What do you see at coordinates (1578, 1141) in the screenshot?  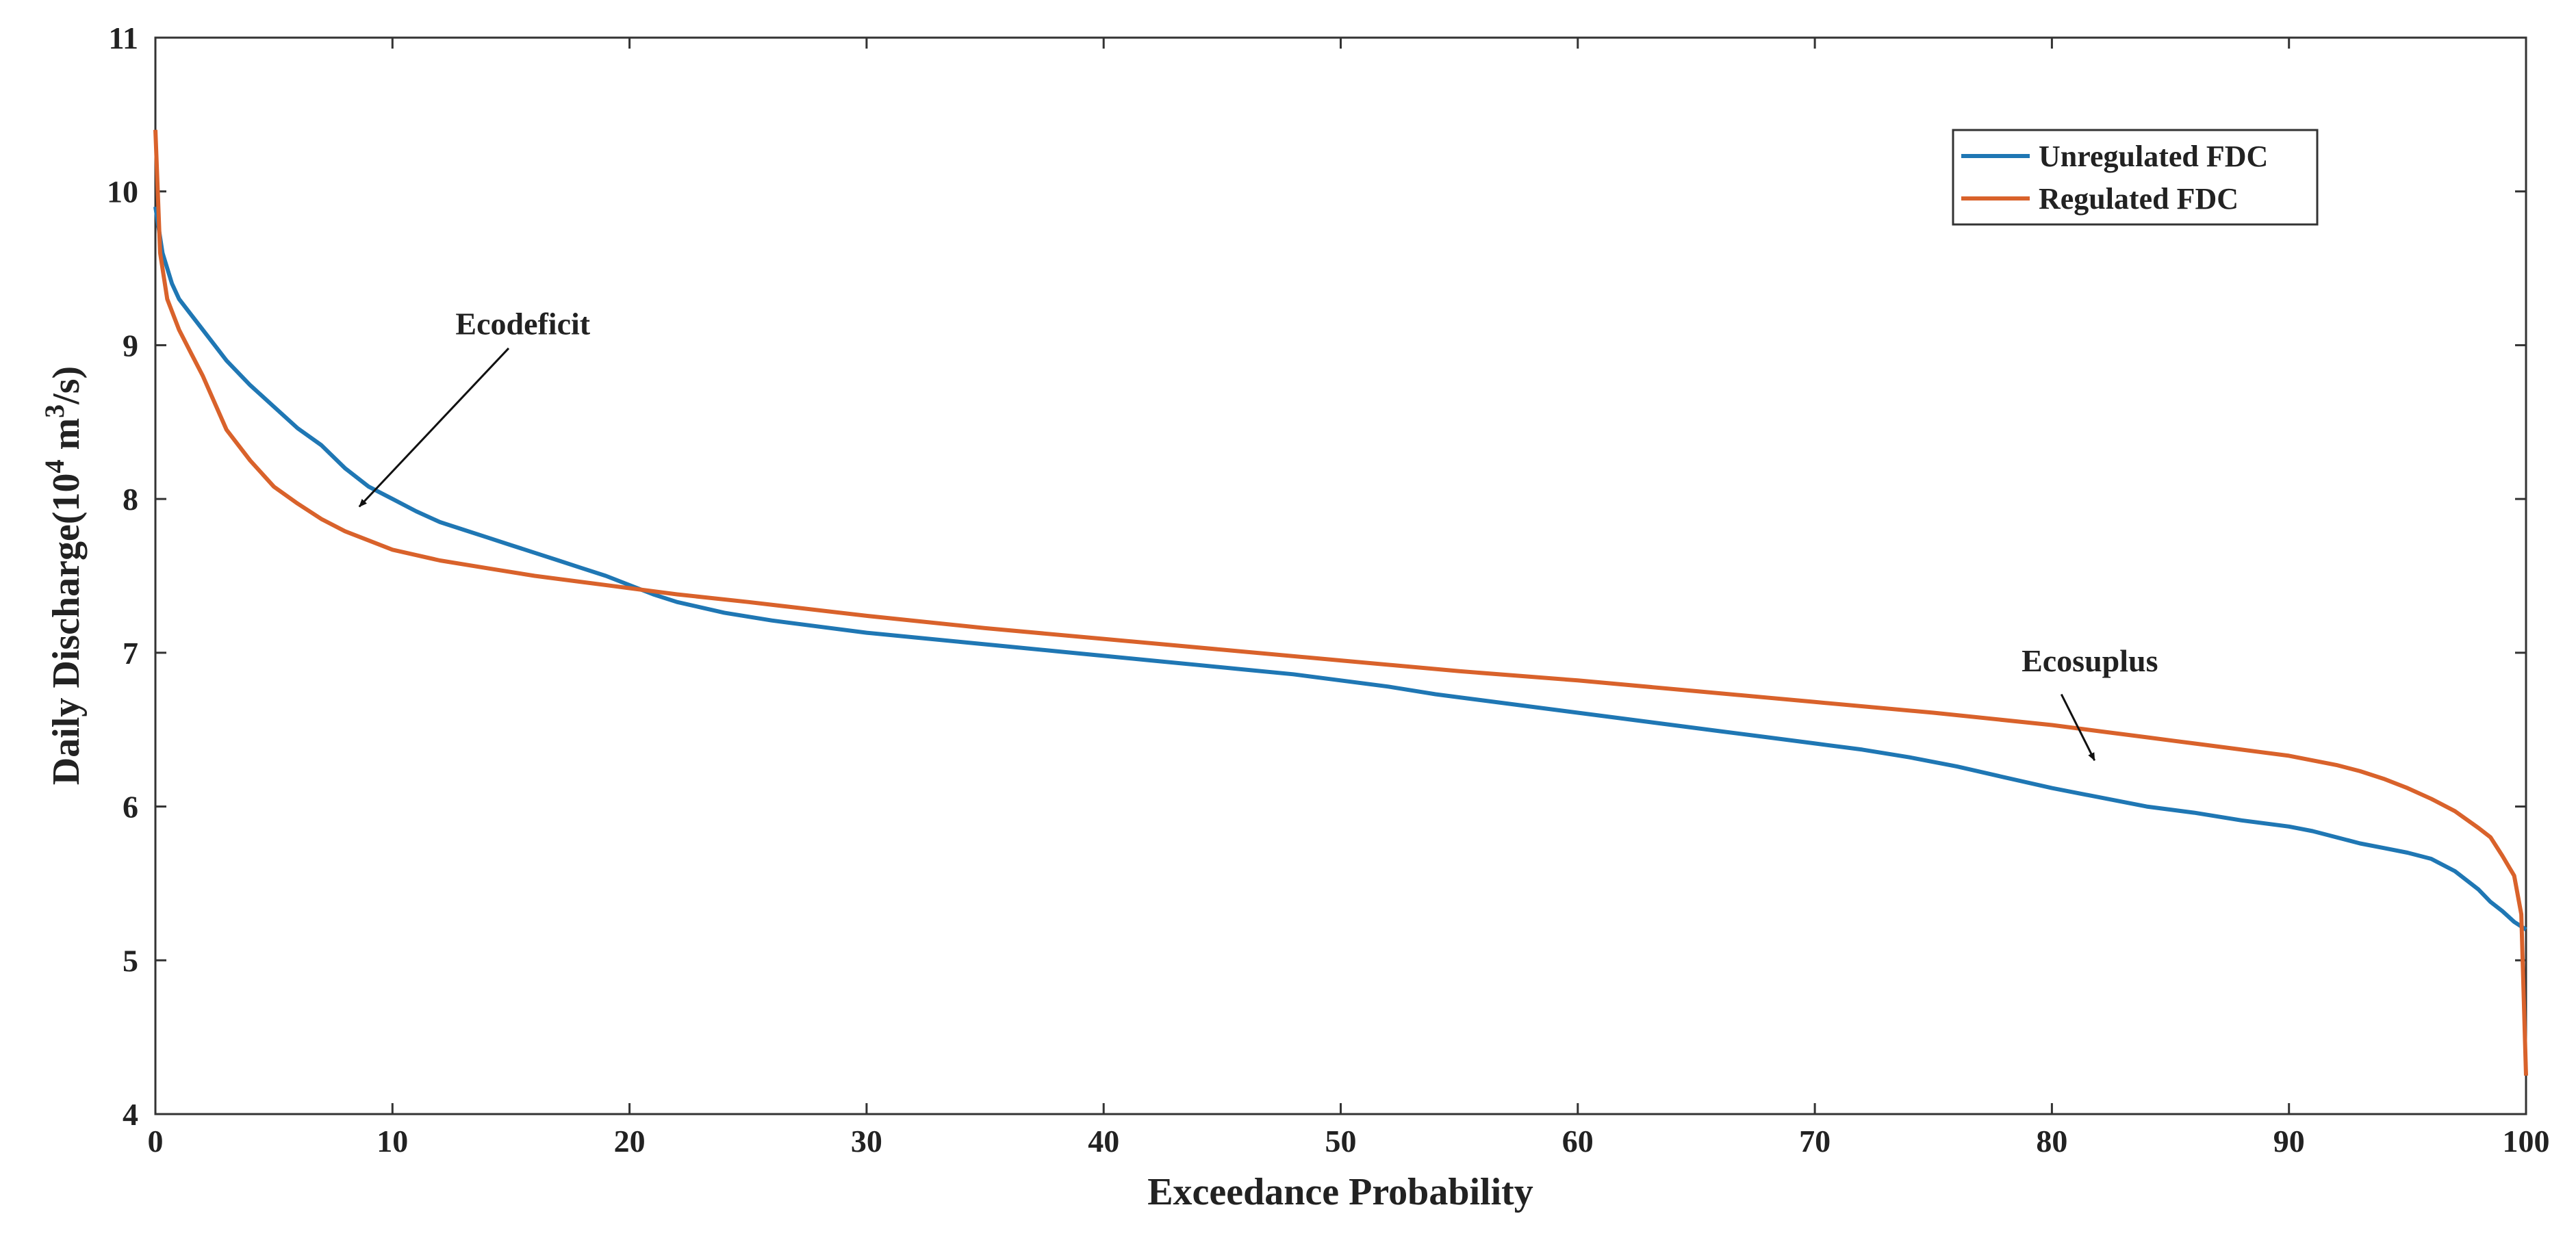 I see `x-tick-label: 60` at bounding box center [1578, 1141].